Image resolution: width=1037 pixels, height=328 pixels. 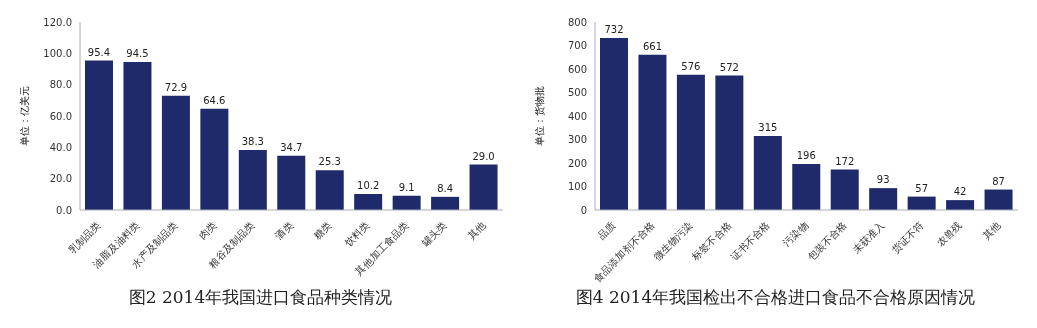 I want to click on data-label: 34.7, so click(x=291, y=147).